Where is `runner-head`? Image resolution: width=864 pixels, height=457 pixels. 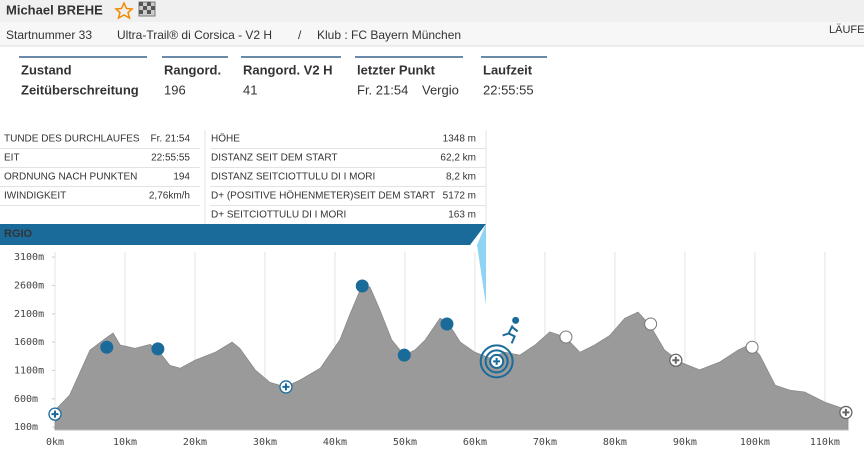
runner-head is located at coordinates (516, 320).